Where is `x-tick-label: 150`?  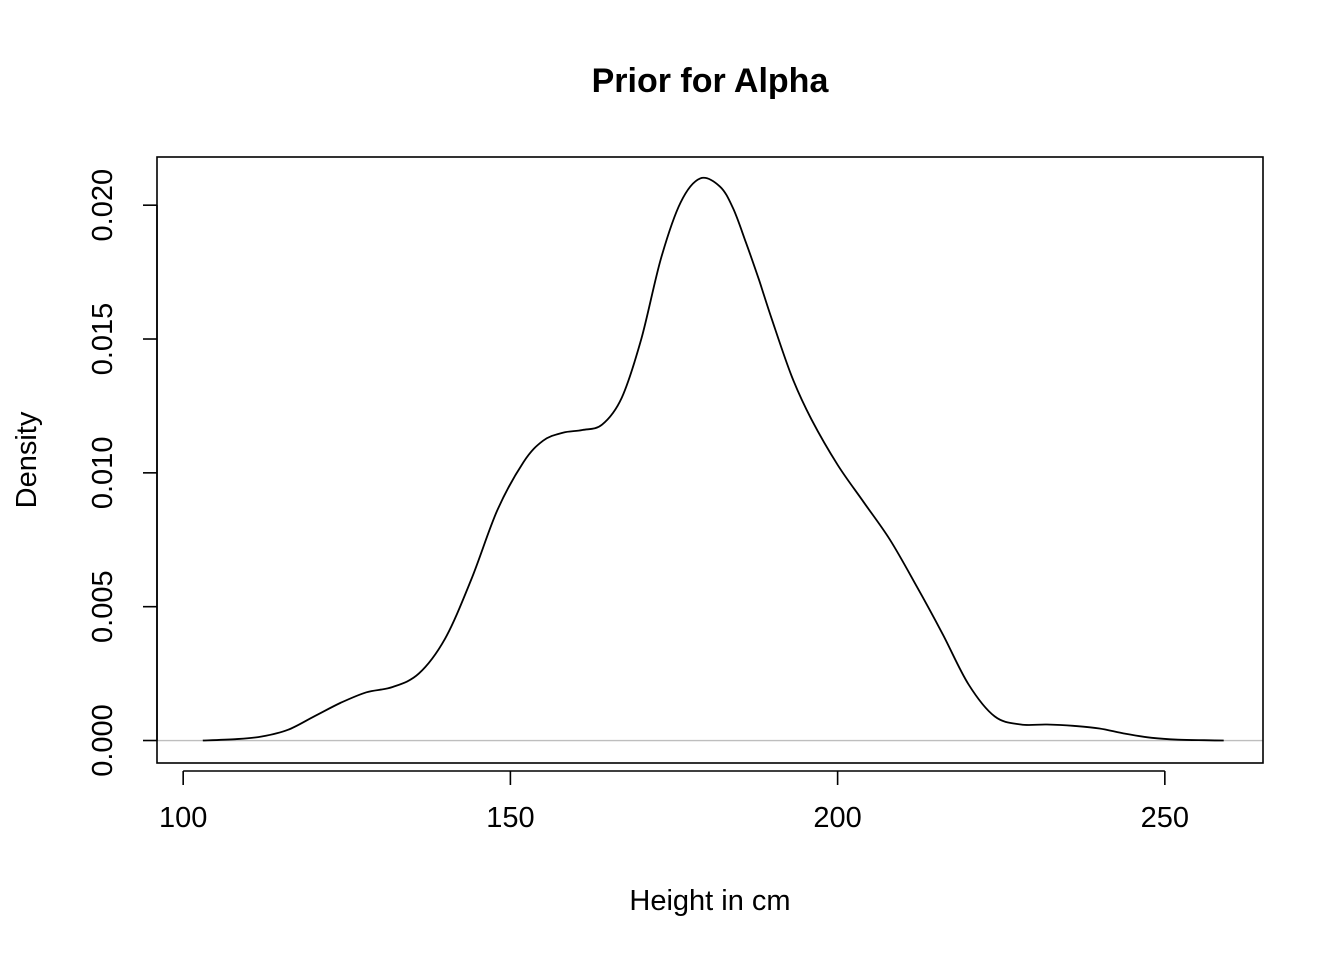
x-tick-label: 150 is located at coordinates (510, 818).